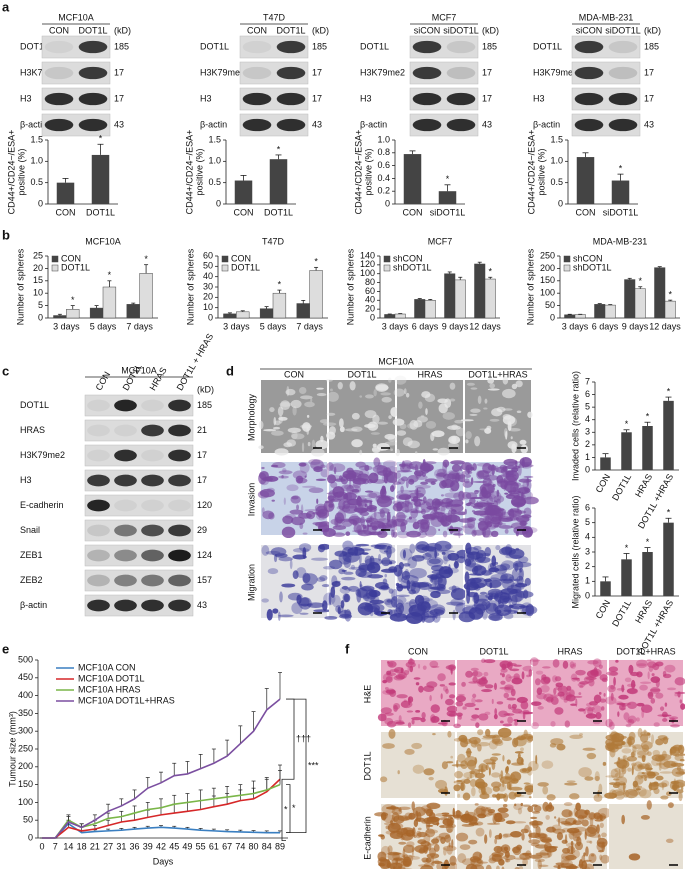 The image size is (685, 869). What do you see at coordinates (111, 678) in the screenshot?
I see `legend-label: MCF10A DOT1L` at bounding box center [111, 678].